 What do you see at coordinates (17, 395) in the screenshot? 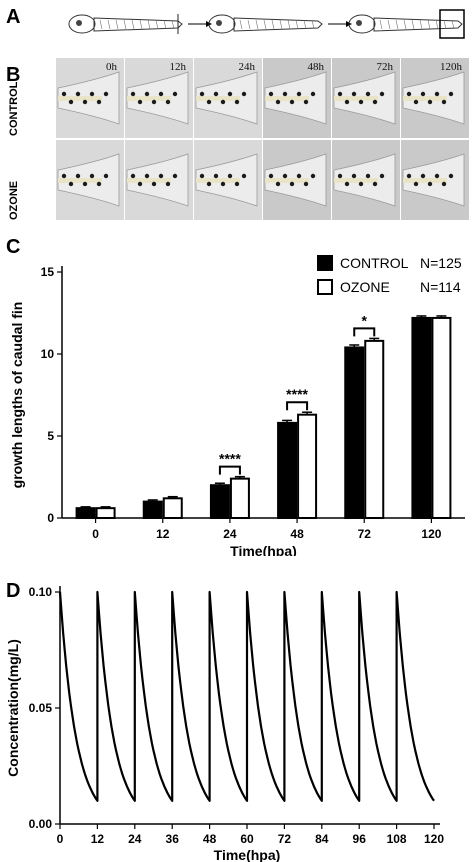
I see `y-axis-title: growth lengths of caudal fin` at bounding box center [17, 395].